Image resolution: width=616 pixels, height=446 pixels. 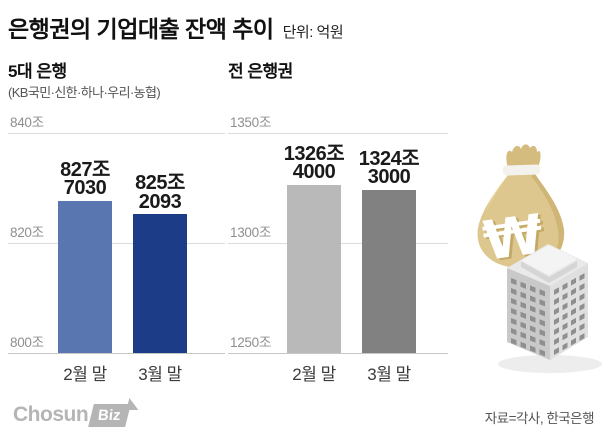 What do you see at coordinates (85, 179) in the screenshot?
I see `bar-value-label: 827조 7030` at bounding box center [85, 179].